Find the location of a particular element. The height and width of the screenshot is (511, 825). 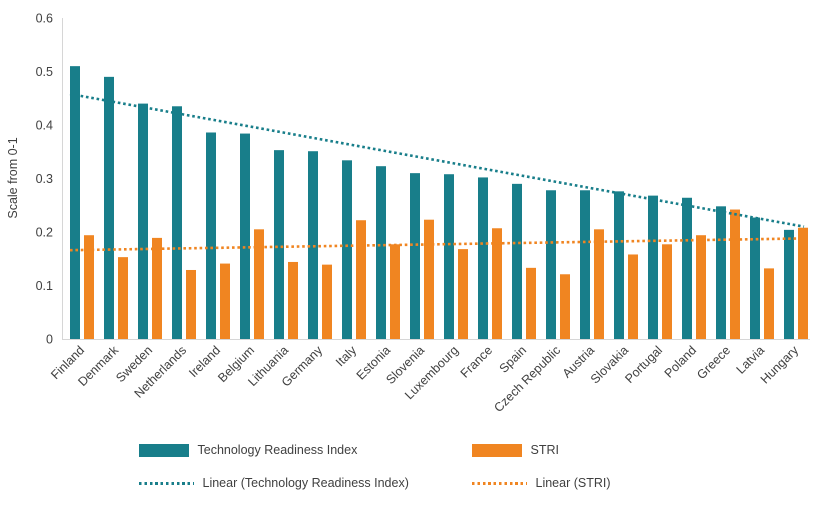

bar-tri-italy is located at coordinates (347, 249).